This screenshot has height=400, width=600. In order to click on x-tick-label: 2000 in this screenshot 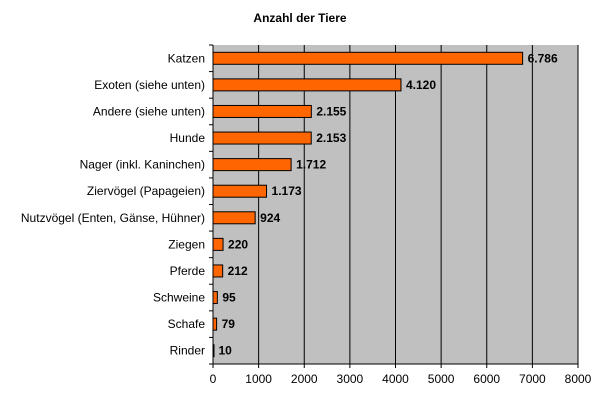, I will do `click(304, 379)`.